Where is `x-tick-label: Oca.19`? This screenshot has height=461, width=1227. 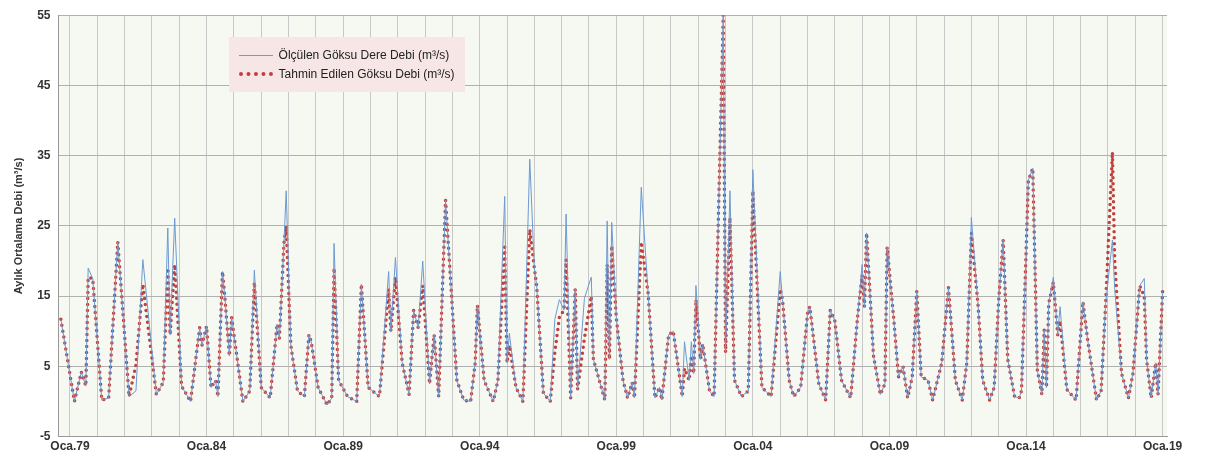 x-tick-label: Oca.19 is located at coordinates (1162, 446).